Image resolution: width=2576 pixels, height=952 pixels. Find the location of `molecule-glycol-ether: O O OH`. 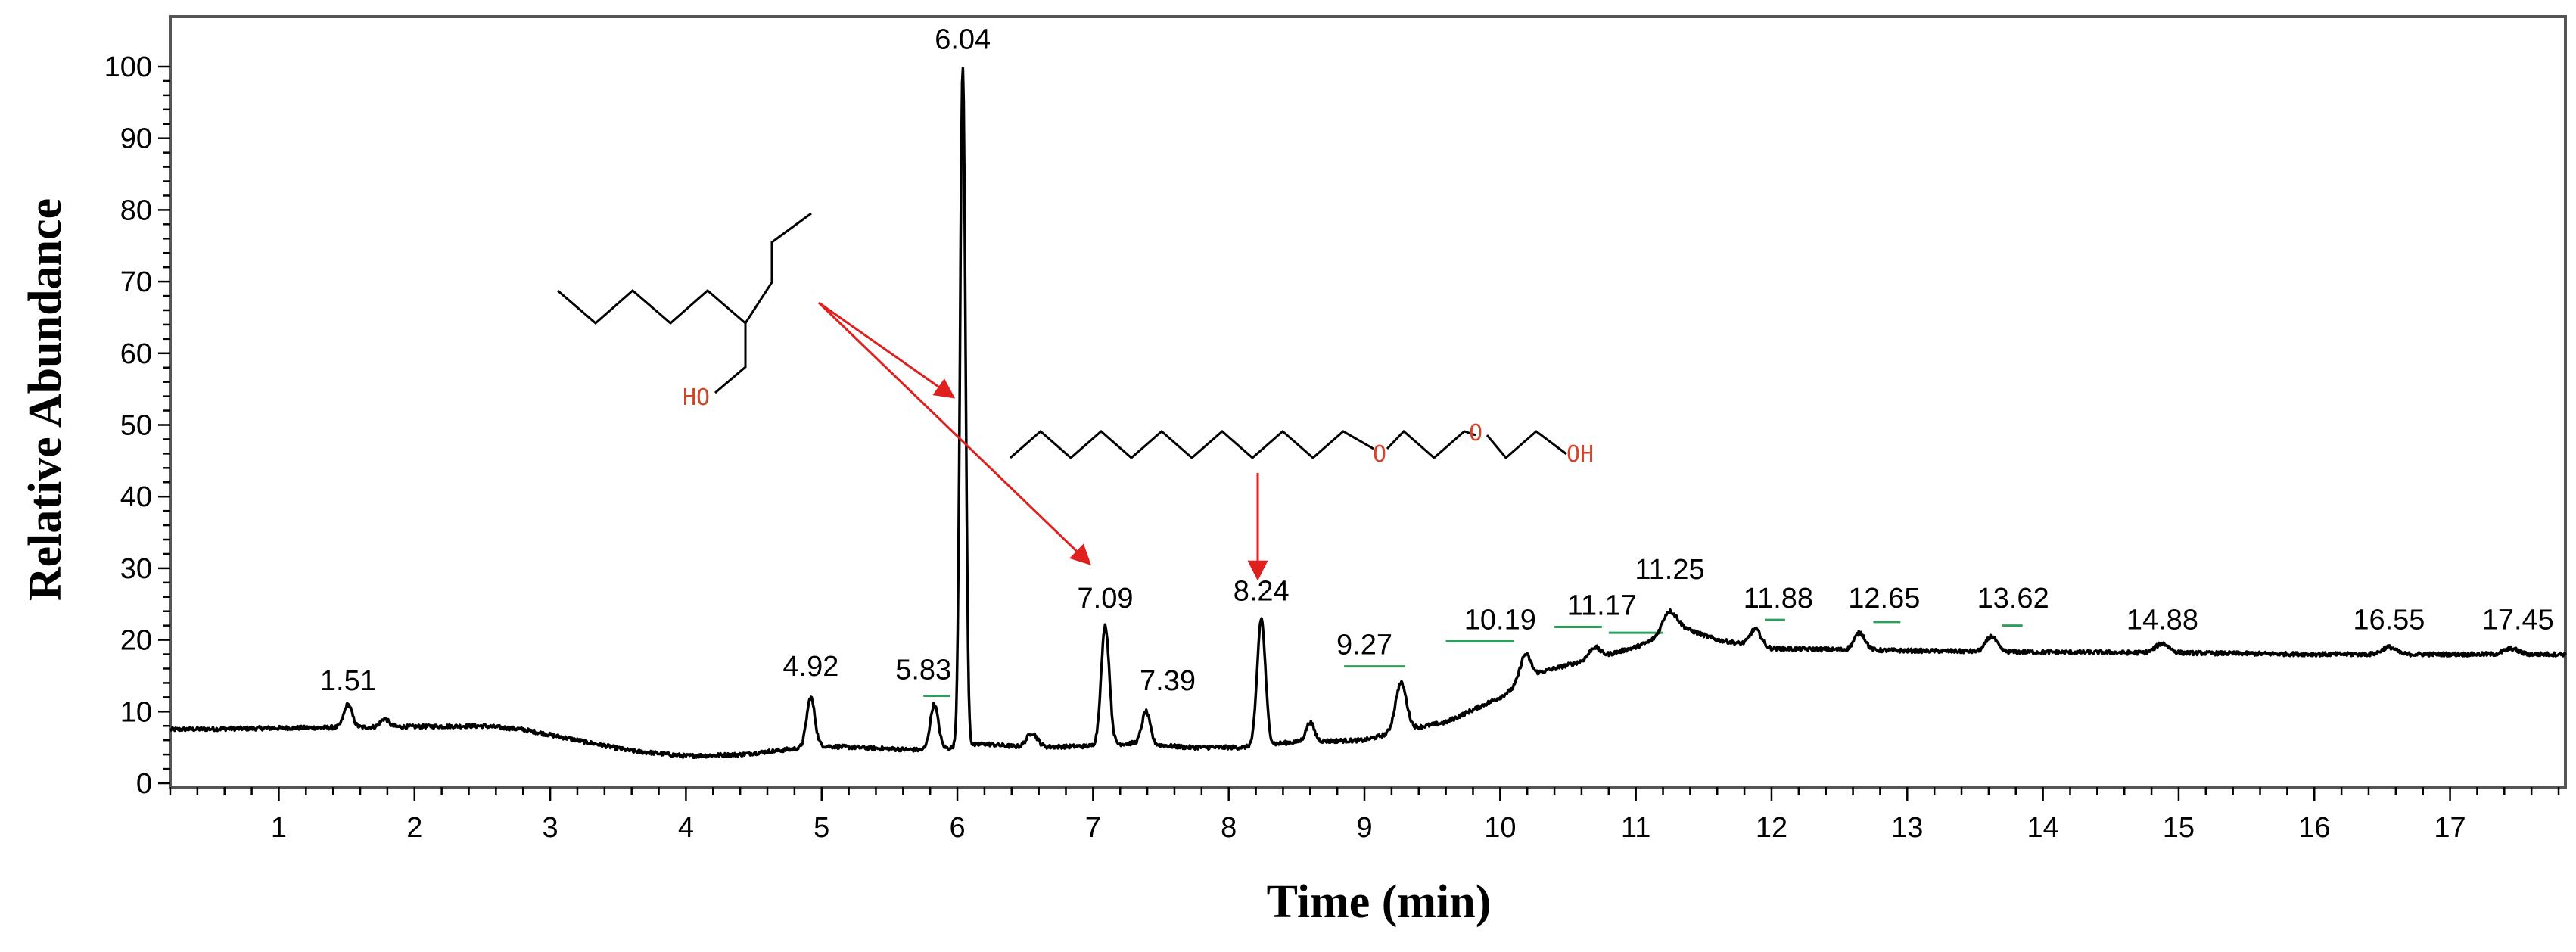

molecule-glycol-ether: O O OH is located at coordinates (1302, 444).